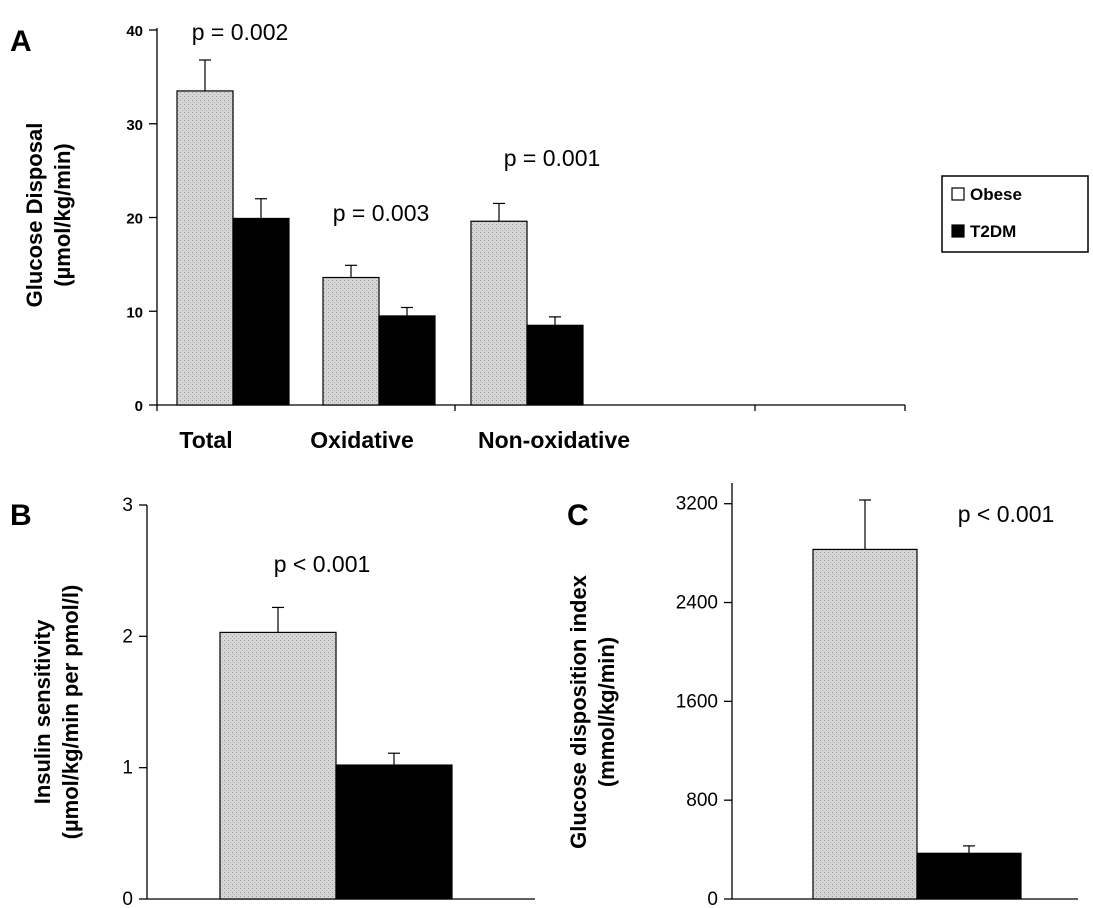 The width and height of the screenshot is (1093, 908). Describe the element at coordinates (127, 636) in the screenshot. I see `panel-b-ytick-label: 2` at that location.